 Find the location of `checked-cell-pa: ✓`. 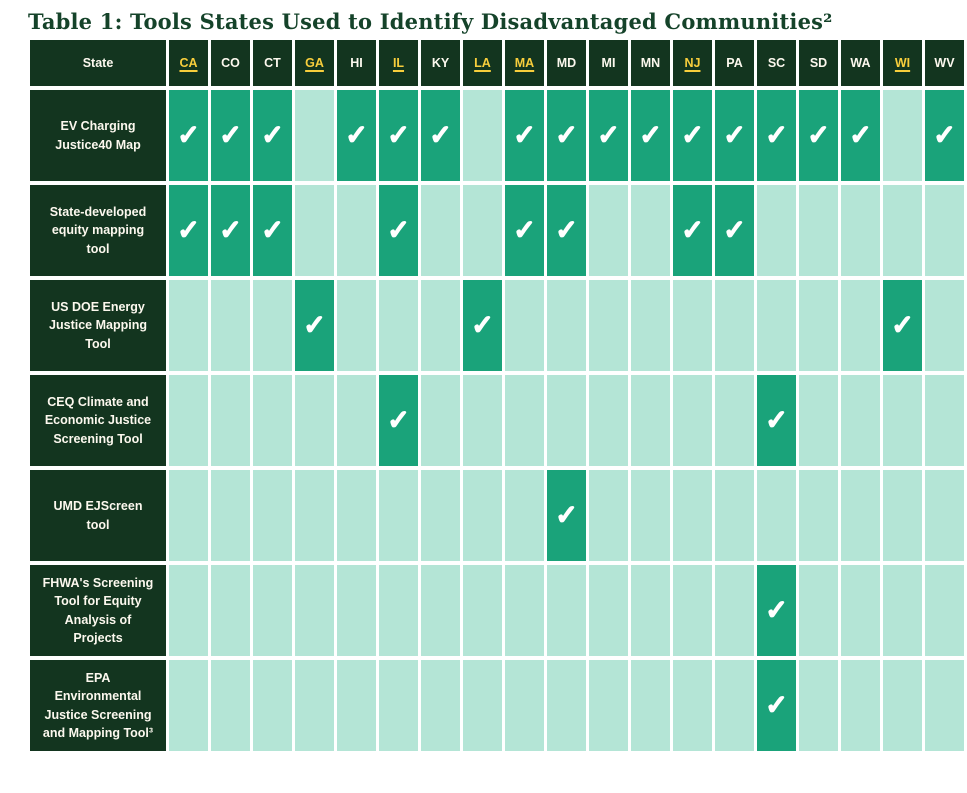

checked-cell-pa: ✓ is located at coordinates (734, 135).